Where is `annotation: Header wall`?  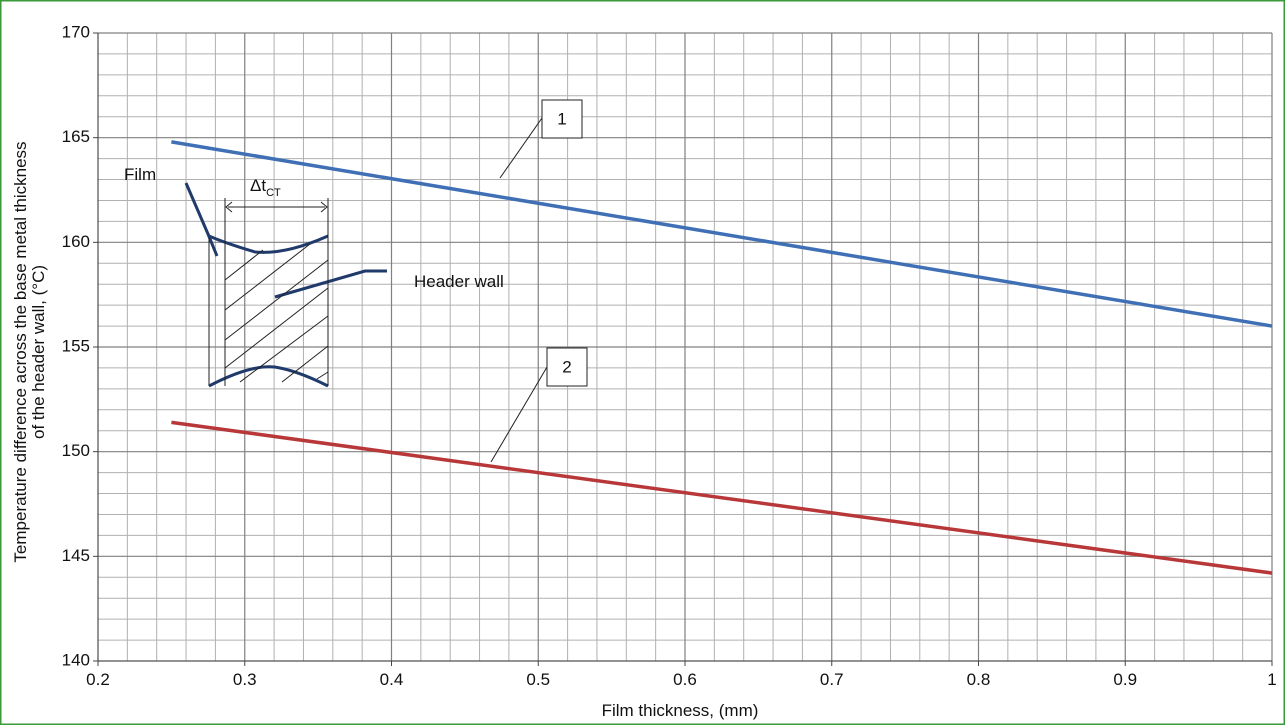
annotation: Header wall is located at coordinates (459, 281).